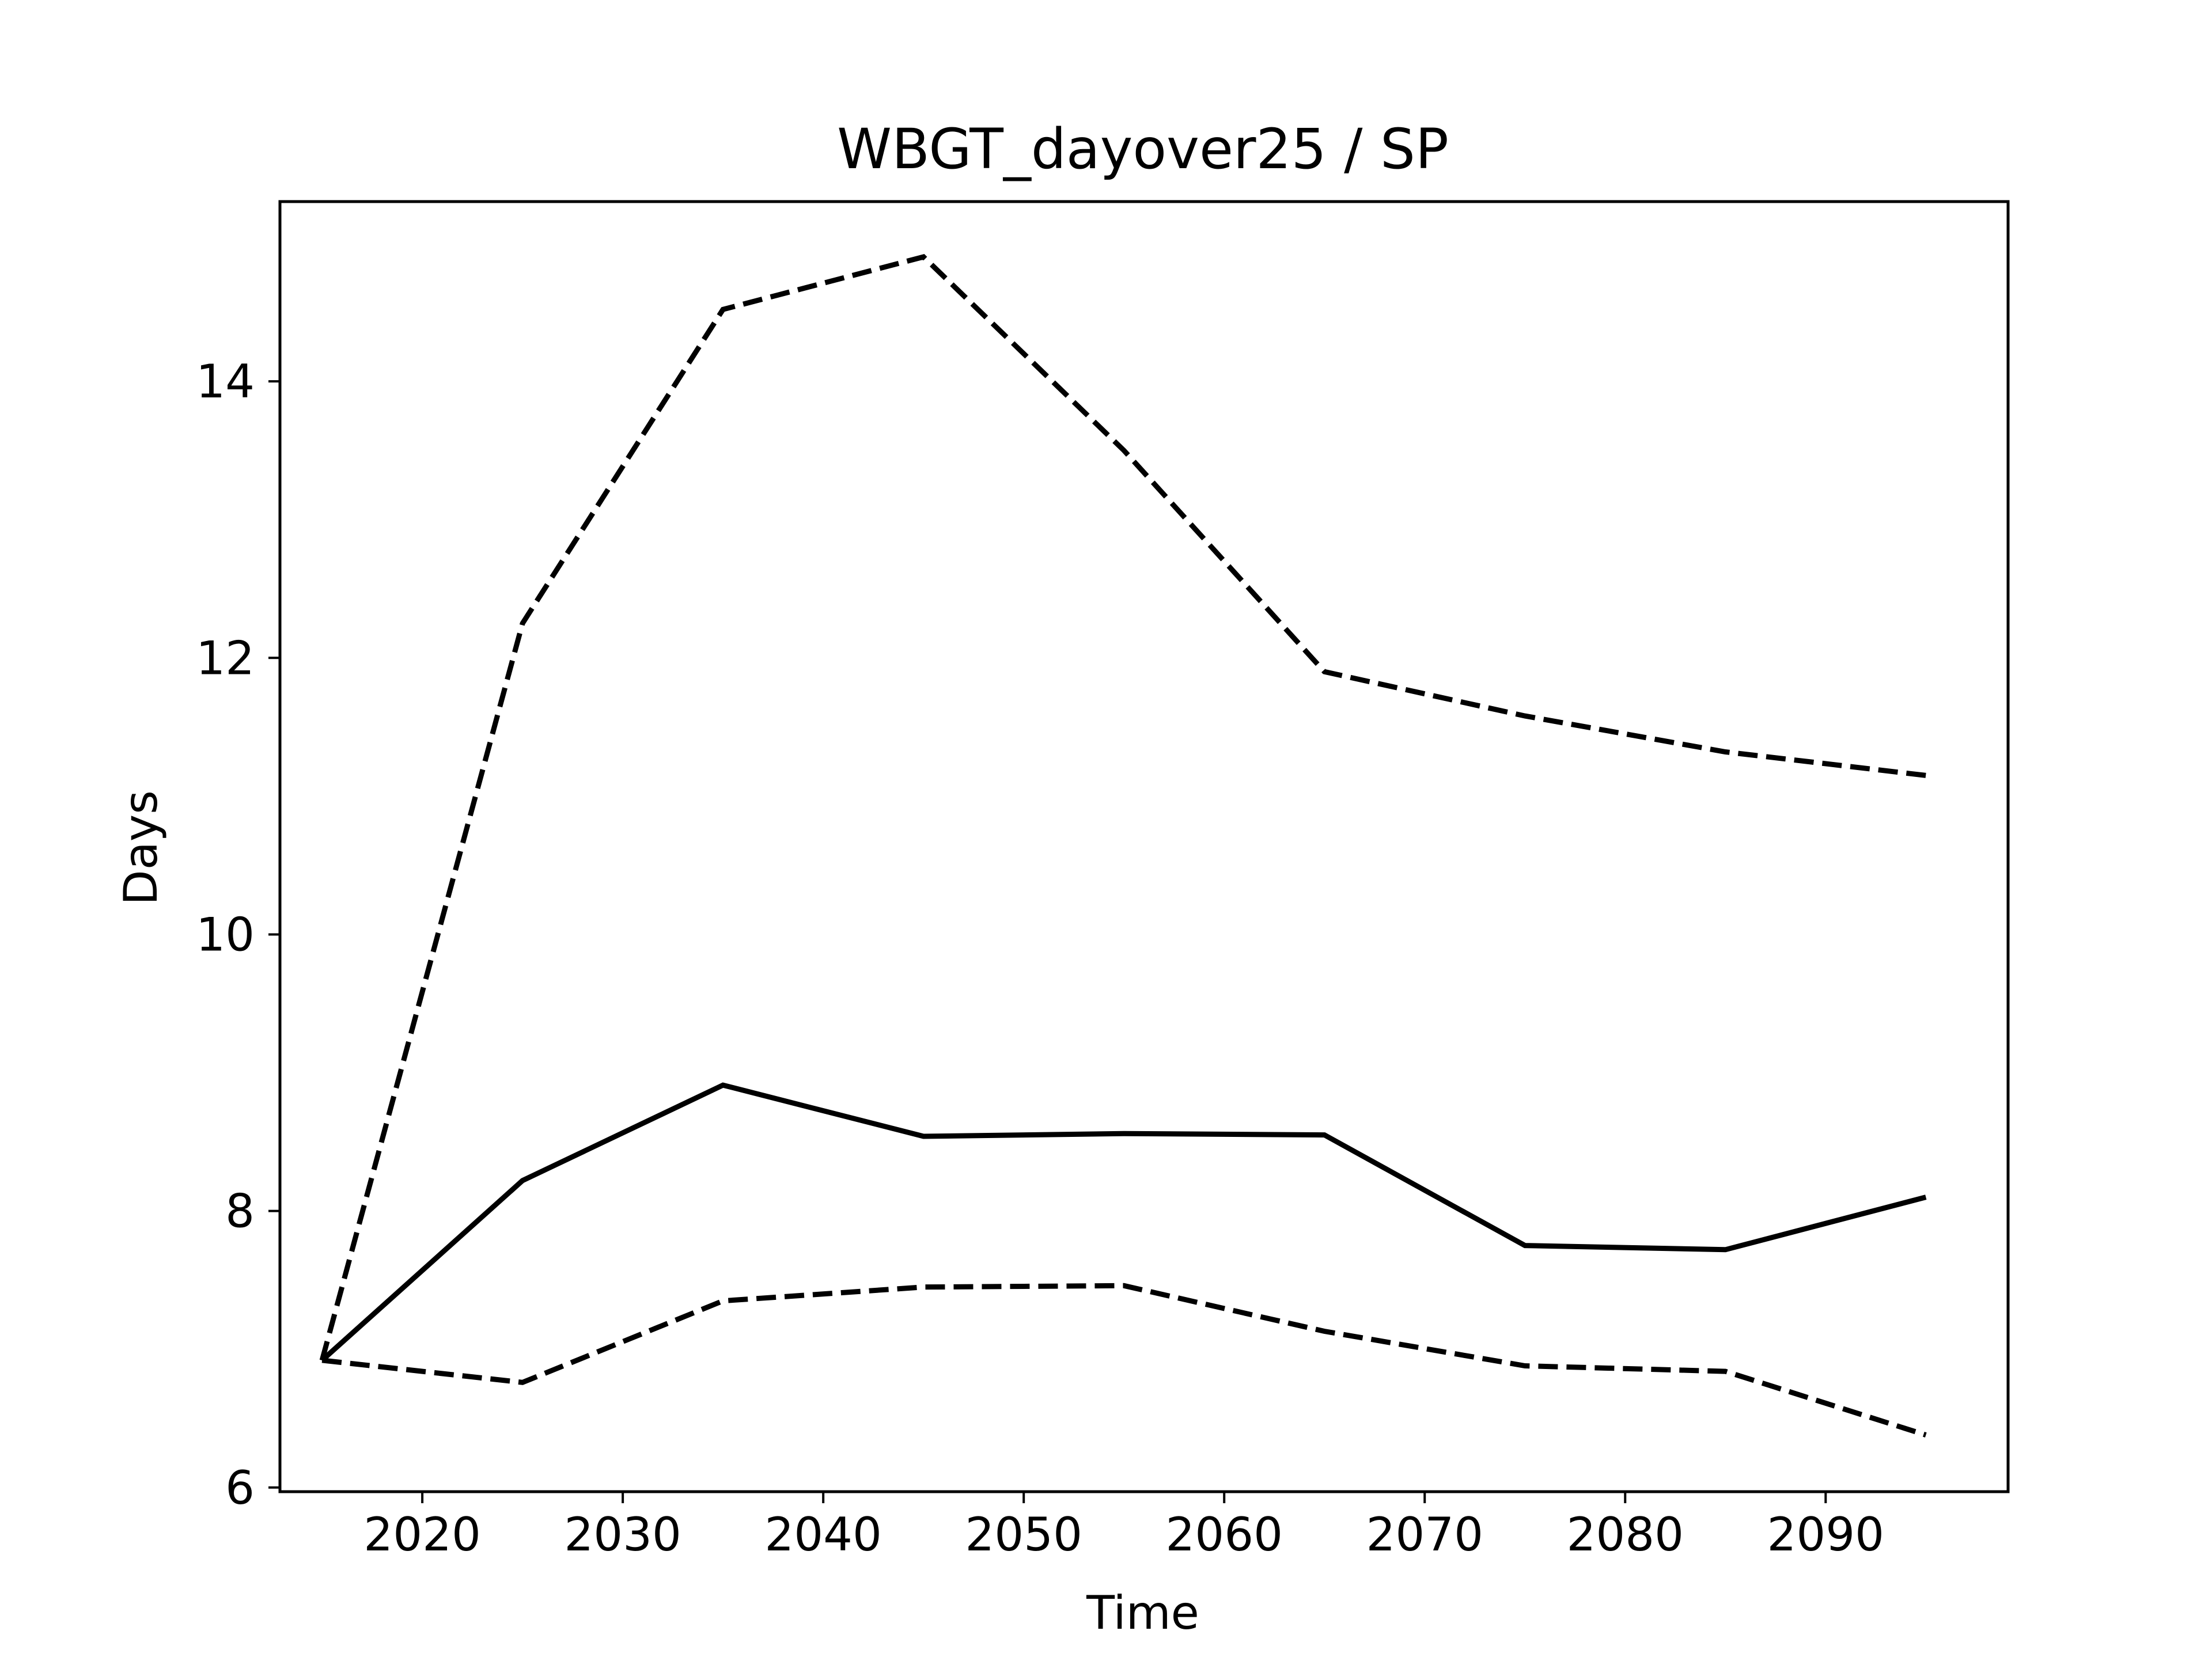 This screenshot has width=2212, height=1661. I want to click on x-axis-label: Time, so click(1142, 1613).